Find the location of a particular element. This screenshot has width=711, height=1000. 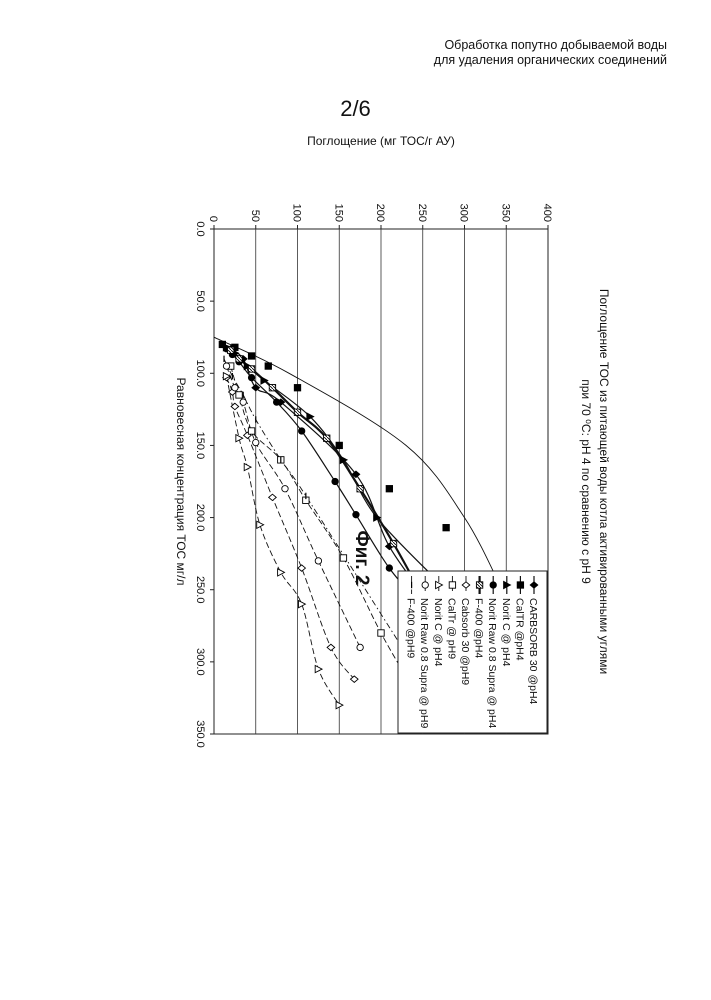

y-axis-label: Поглощение (мг ТОС/г АУ) is located at coordinates (381, 141).